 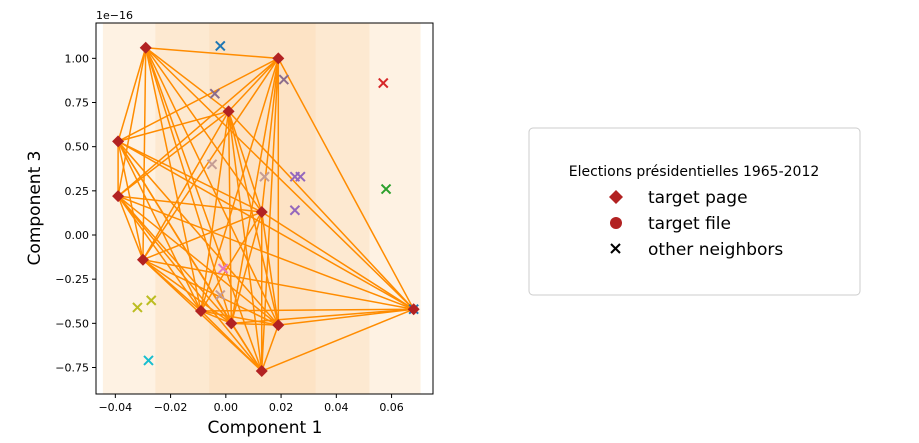 What do you see at coordinates (77, 235) in the screenshot?
I see `y-tick-label: 0.00` at bounding box center [77, 235].